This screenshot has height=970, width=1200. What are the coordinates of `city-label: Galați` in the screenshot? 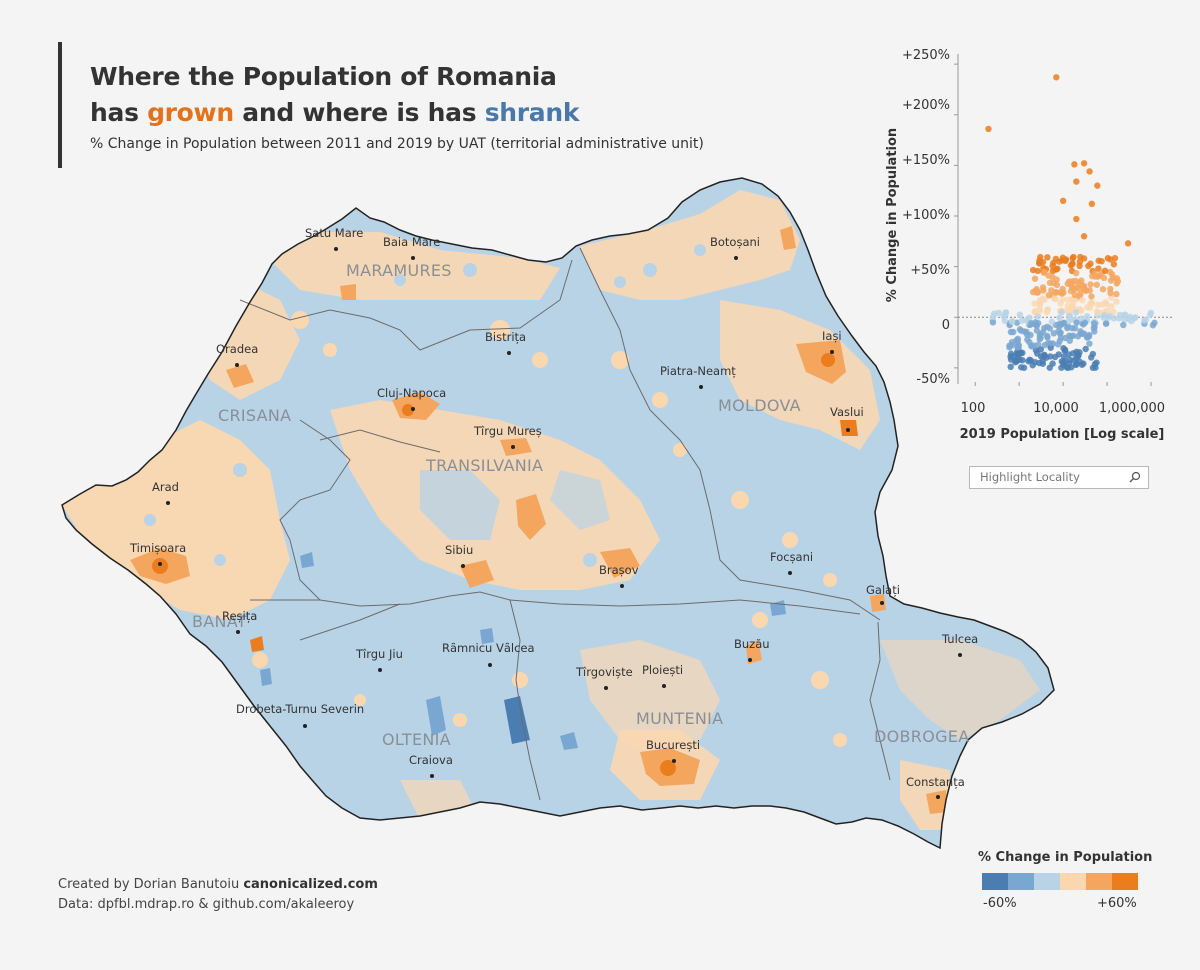 It's located at (883, 590).